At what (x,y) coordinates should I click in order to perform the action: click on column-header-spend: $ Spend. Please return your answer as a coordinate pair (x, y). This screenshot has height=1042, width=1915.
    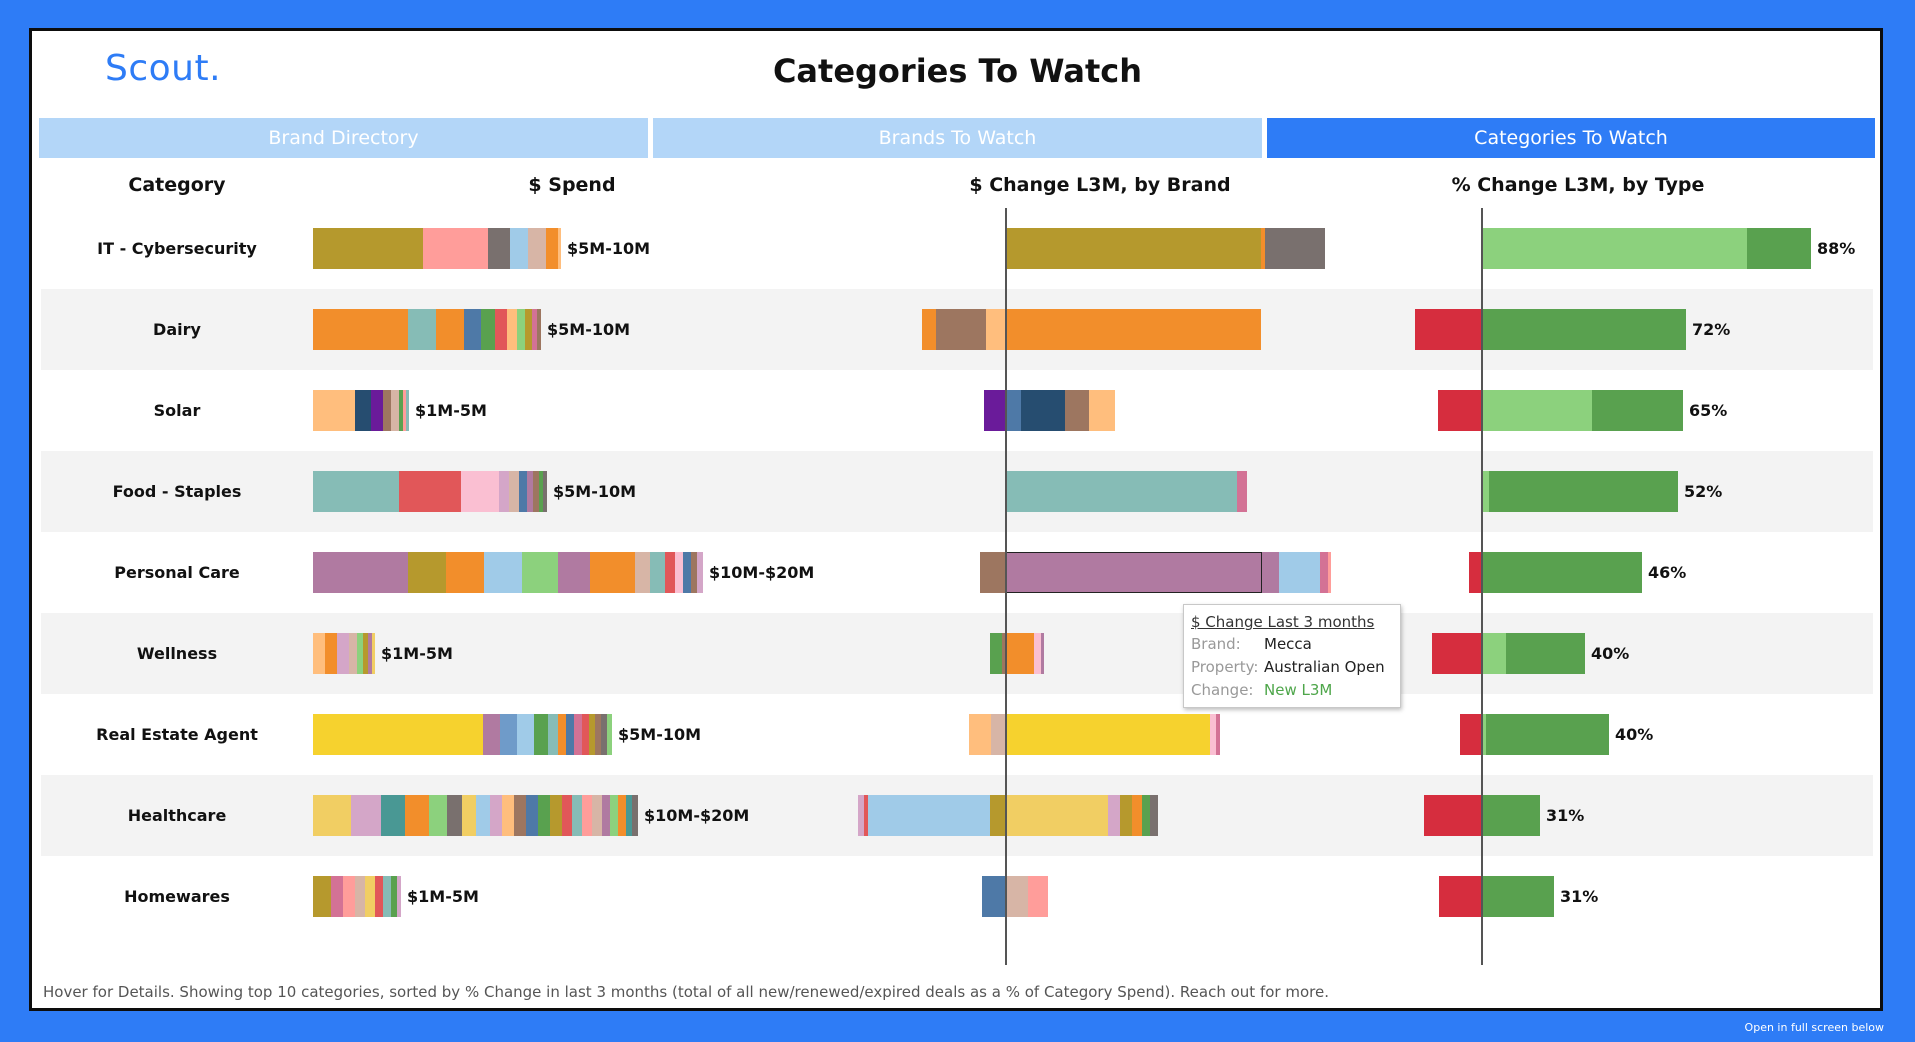
    Looking at the image, I should click on (572, 185).